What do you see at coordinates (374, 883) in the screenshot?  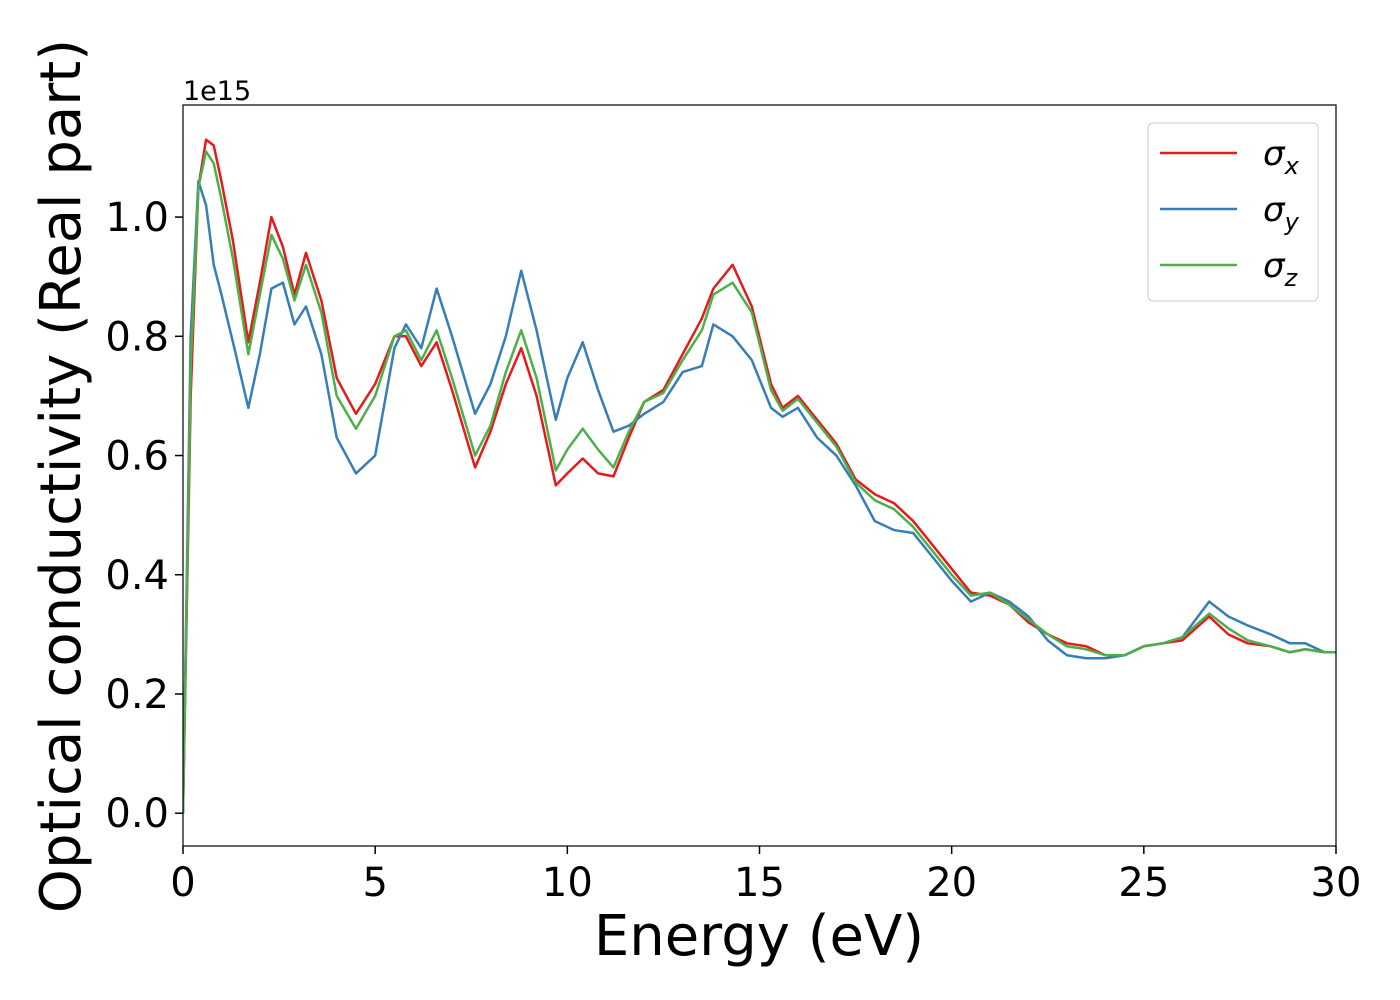 I see `x-tick-label: 5` at bounding box center [374, 883].